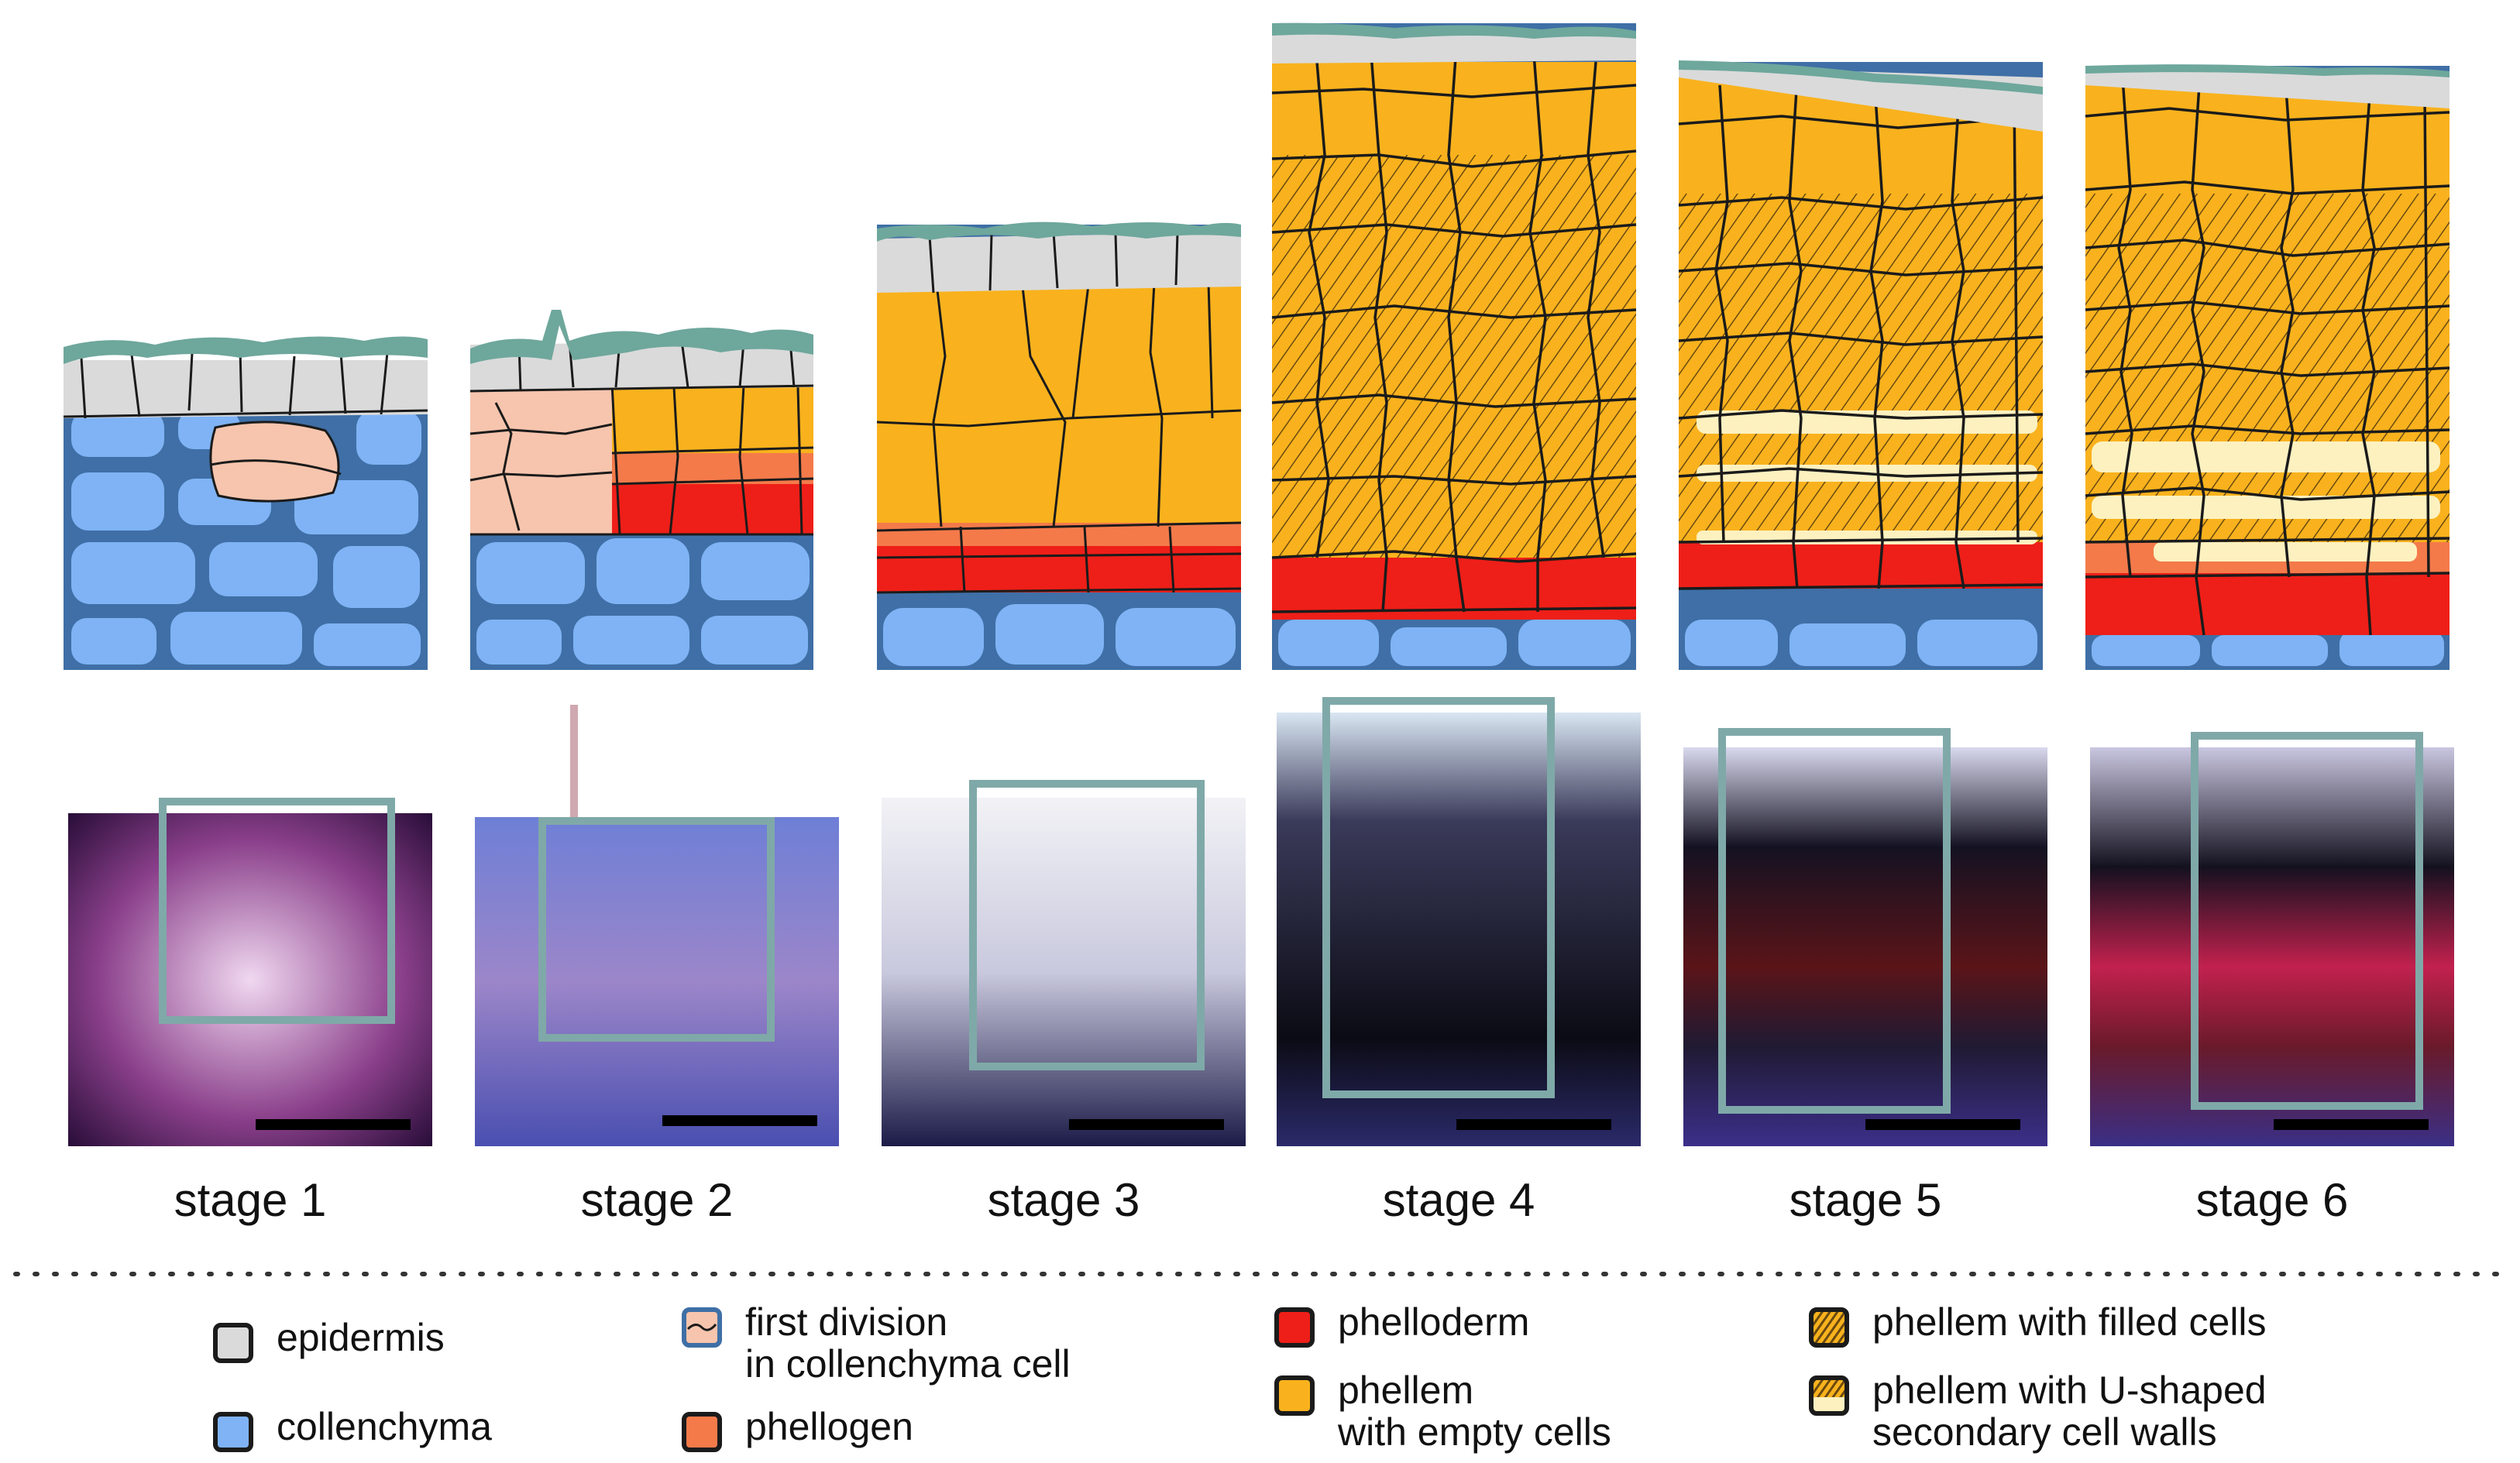 Image resolution: width=2520 pixels, height=1463 pixels. What do you see at coordinates (1434, 1322) in the screenshot?
I see `legend-label: phelloderm` at bounding box center [1434, 1322].